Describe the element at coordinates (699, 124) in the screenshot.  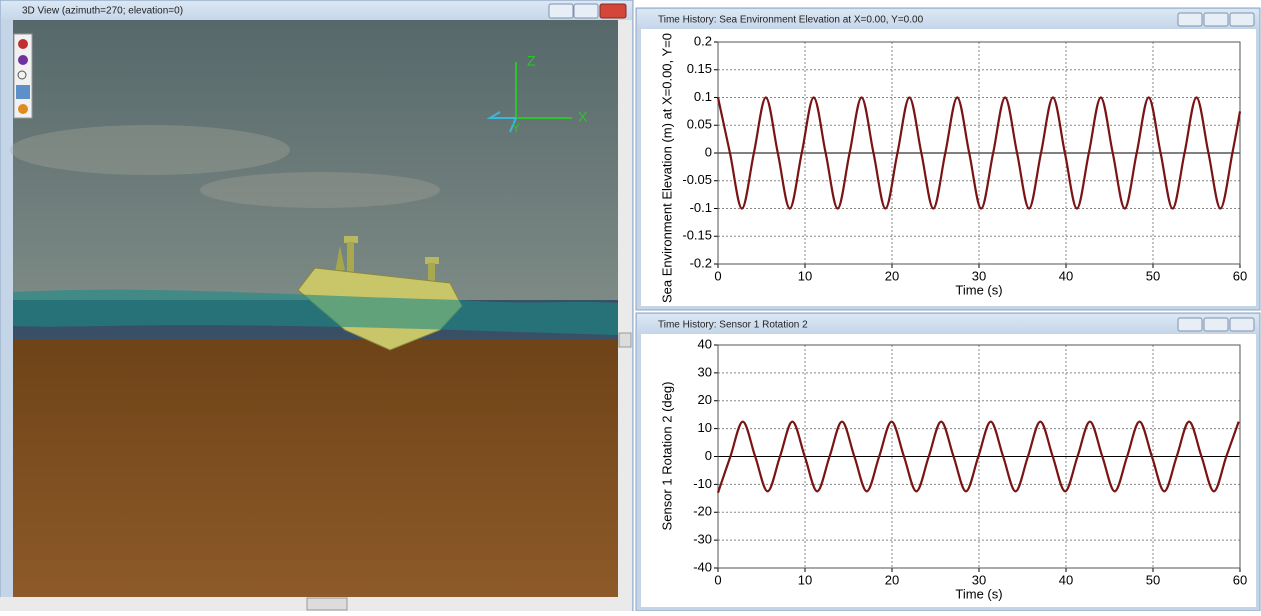
I see `y-tick-label: 0.05` at that location.